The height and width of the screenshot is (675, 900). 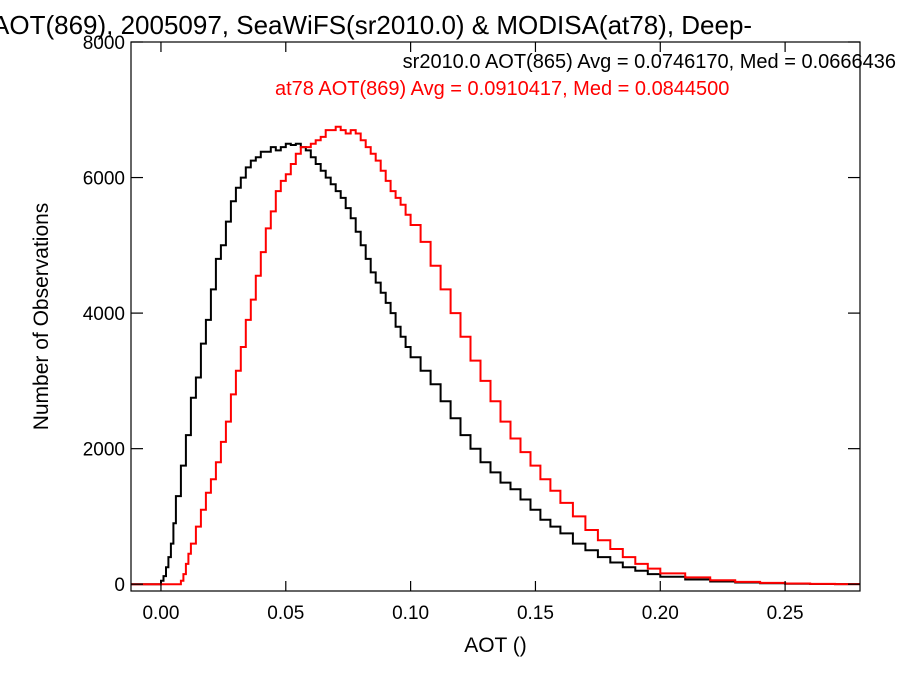 What do you see at coordinates (785, 613) in the screenshot?
I see `x-tick-label: 0.25` at bounding box center [785, 613].